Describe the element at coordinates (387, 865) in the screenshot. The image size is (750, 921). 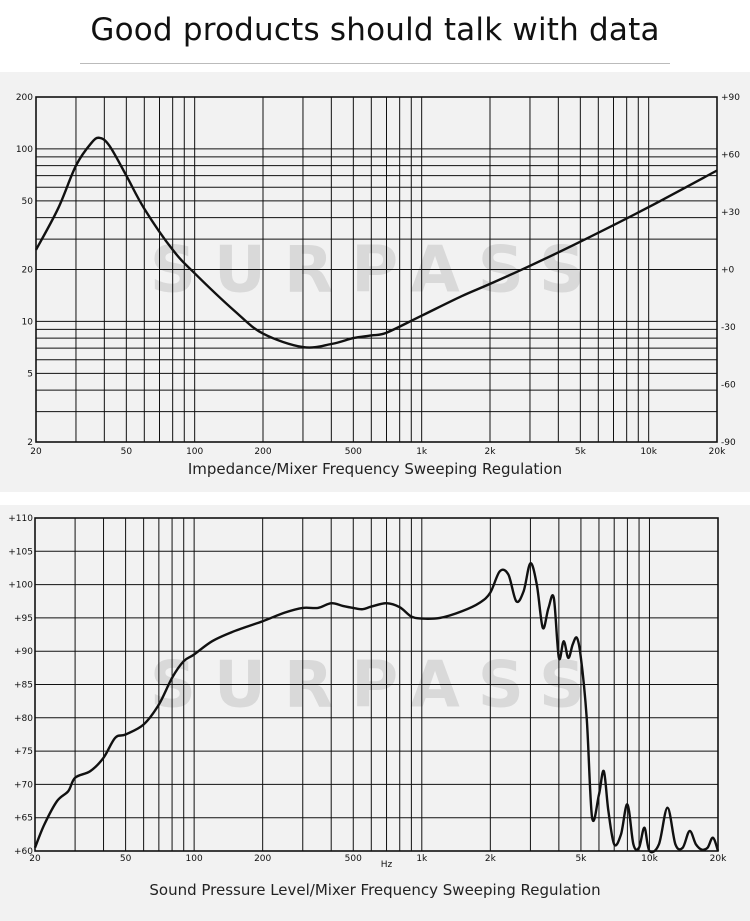
I see `x-axis-label: Hz` at that location.